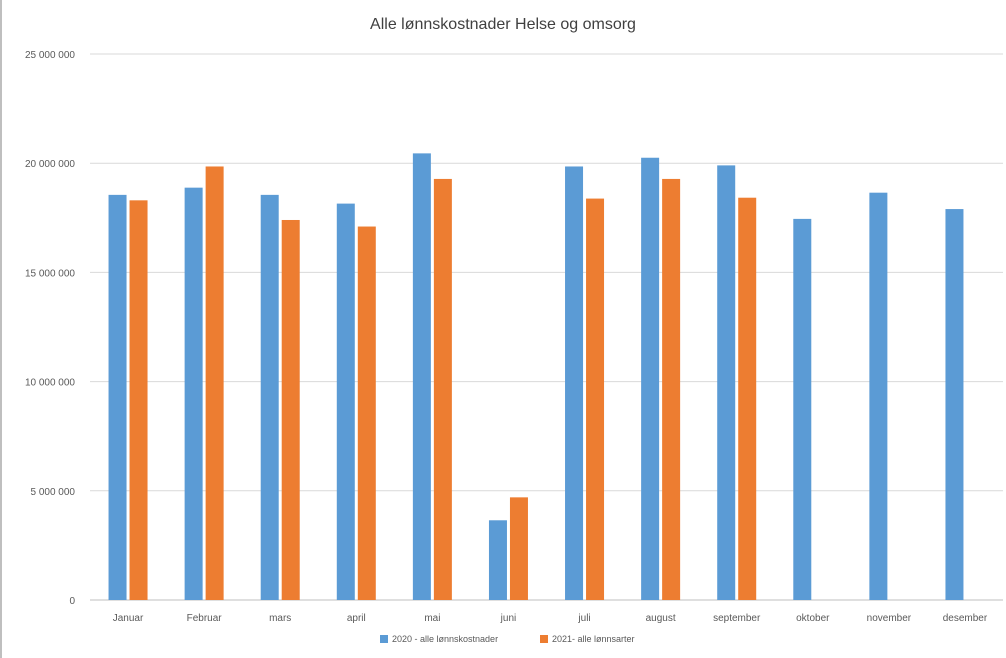  What do you see at coordinates (280, 618) in the screenshot?
I see `x-tick-label: mars` at bounding box center [280, 618].